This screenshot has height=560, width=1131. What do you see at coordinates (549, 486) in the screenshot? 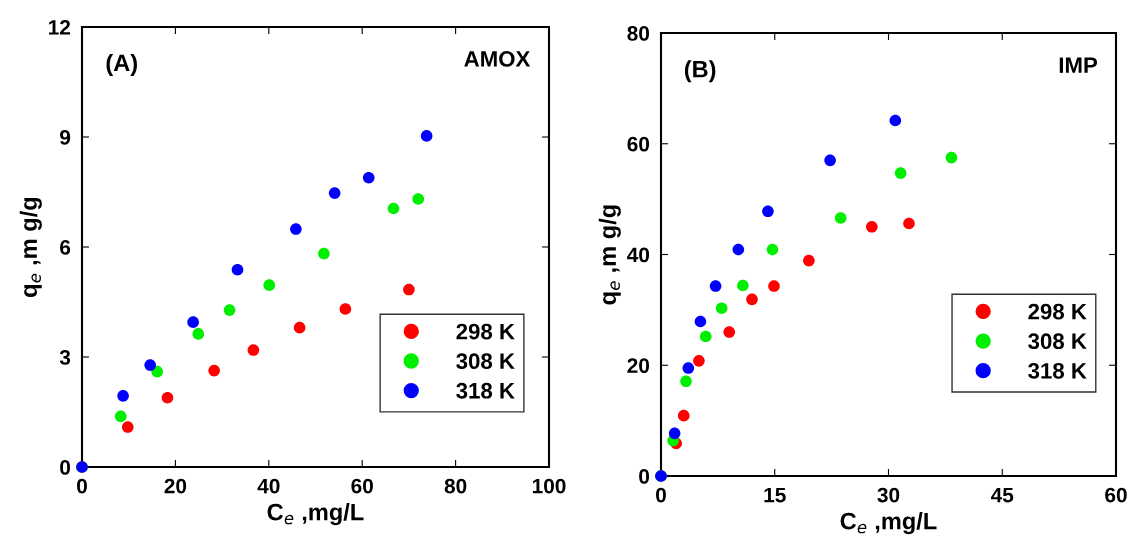
I see `x-tick-label: 100` at bounding box center [549, 486].